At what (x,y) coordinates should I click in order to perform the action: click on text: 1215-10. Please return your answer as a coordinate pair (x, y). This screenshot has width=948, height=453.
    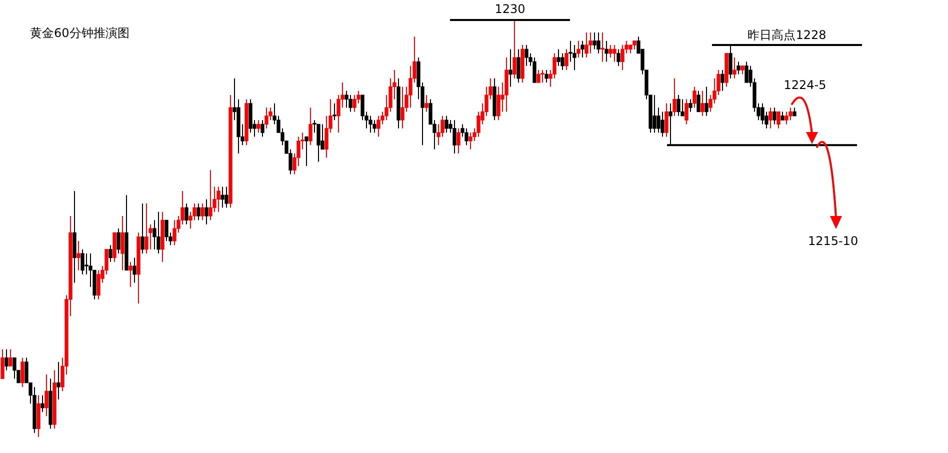
    Looking at the image, I should click on (833, 241).